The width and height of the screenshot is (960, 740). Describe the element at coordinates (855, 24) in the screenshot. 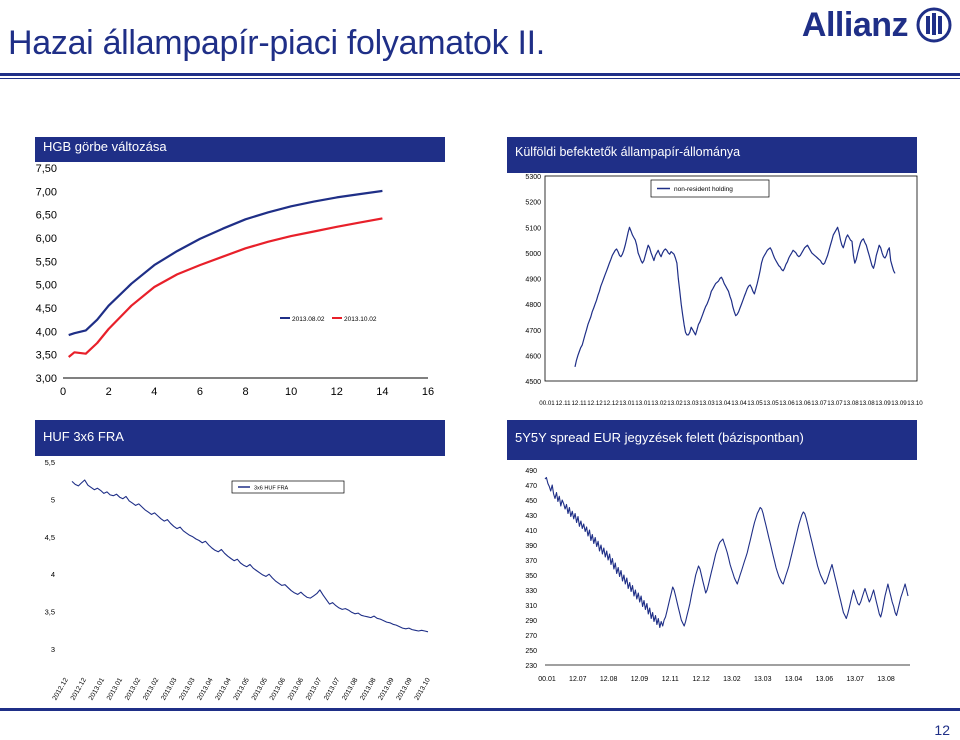

I see `logo-text: Allianz` at that location.